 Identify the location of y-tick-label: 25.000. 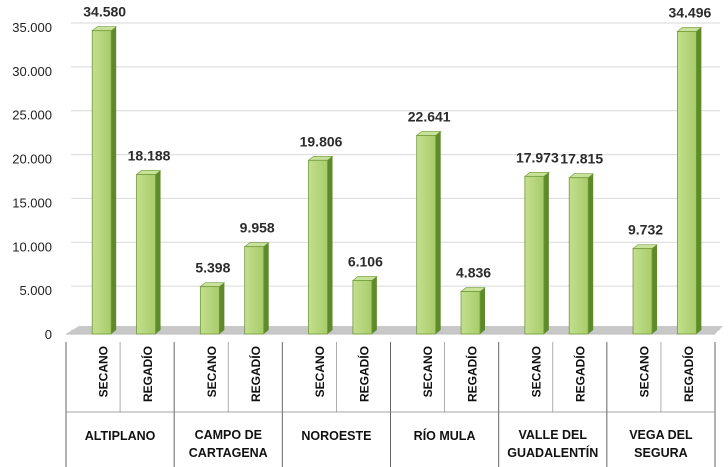
(32, 115).